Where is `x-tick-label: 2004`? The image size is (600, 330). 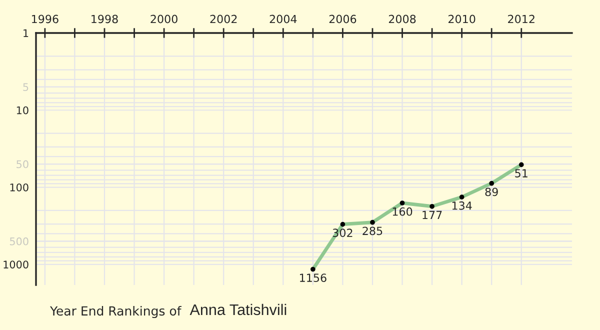
x-tick-label: 2004 is located at coordinates (283, 19).